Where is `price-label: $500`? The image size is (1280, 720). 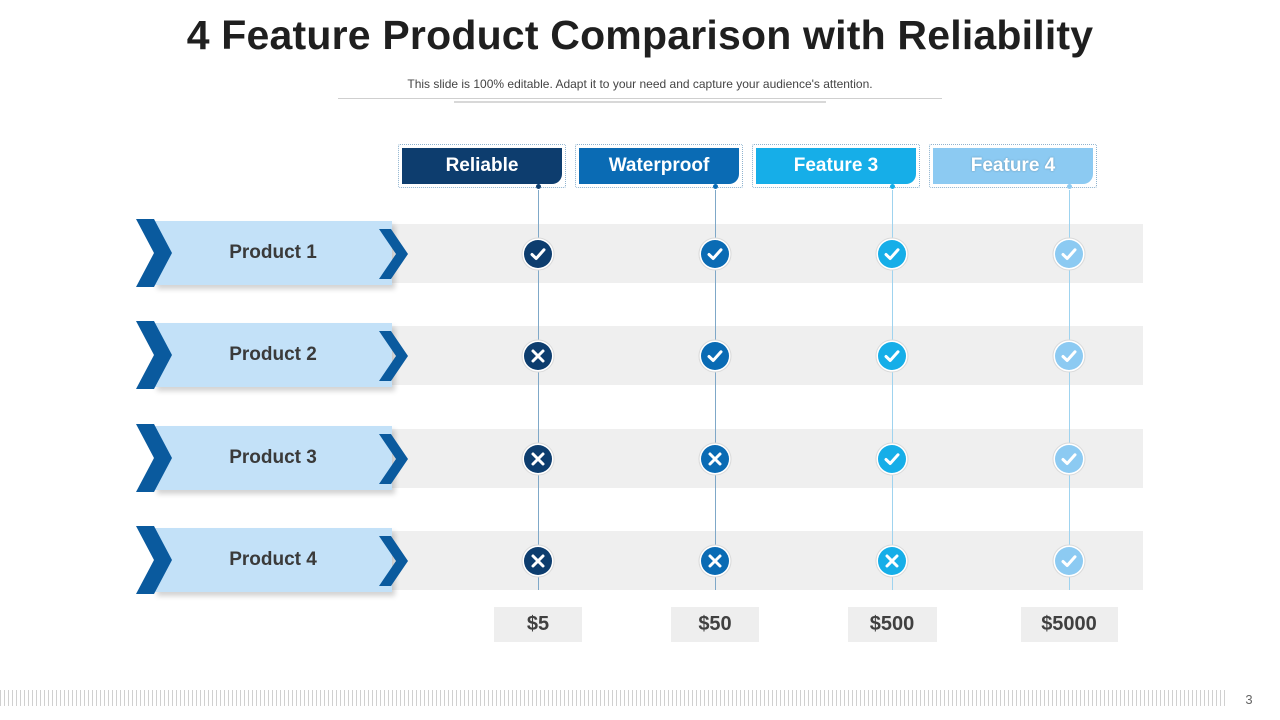
price-label: $500 is located at coordinates (892, 624).